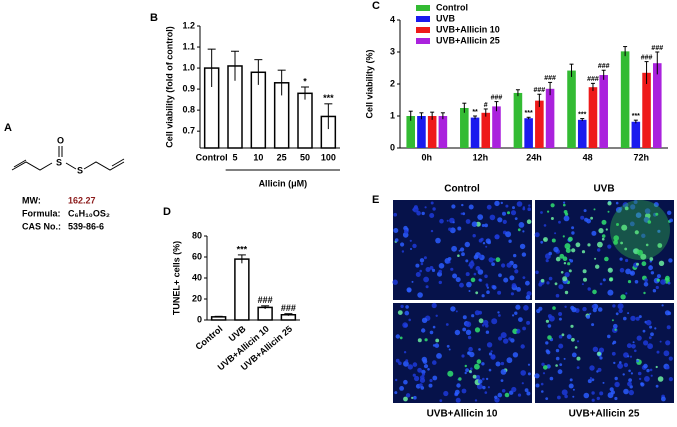  Describe the element at coordinates (604, 414) in the screenshot. I see `image-label: UVB+Allicin 25` at that location.